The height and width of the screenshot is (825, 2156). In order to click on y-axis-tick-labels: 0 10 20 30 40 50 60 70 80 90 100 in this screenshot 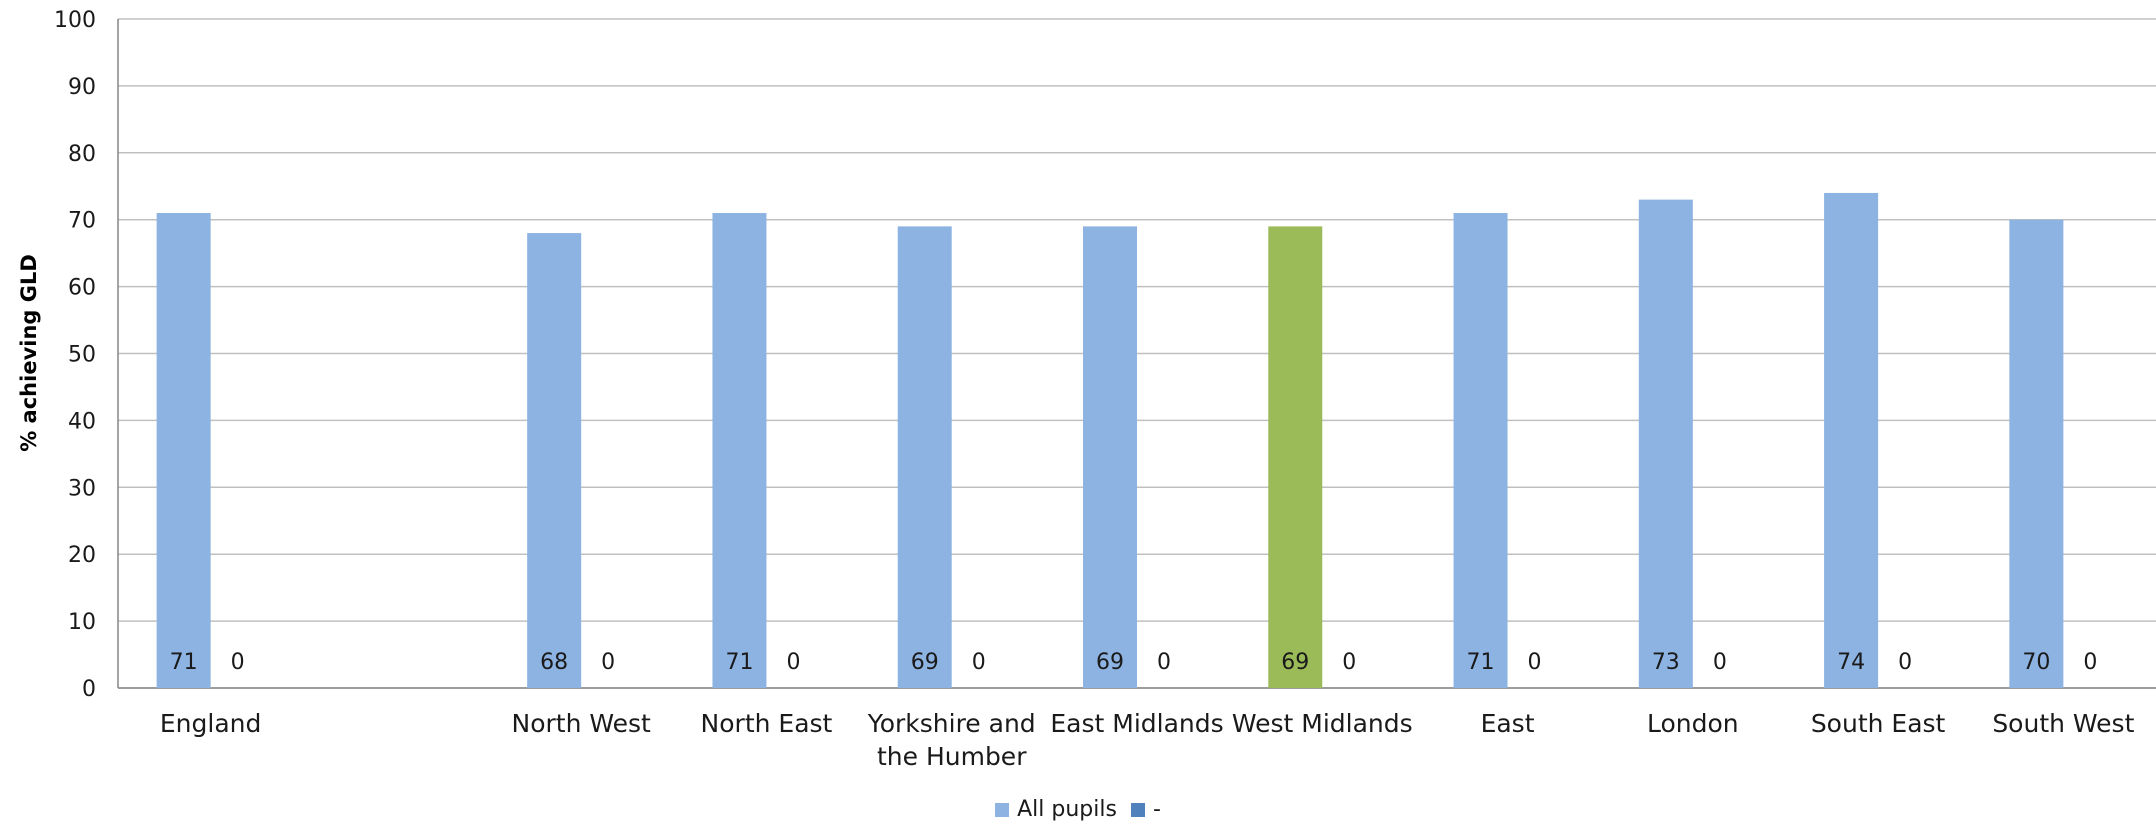, I will do `click(75, 355)`.